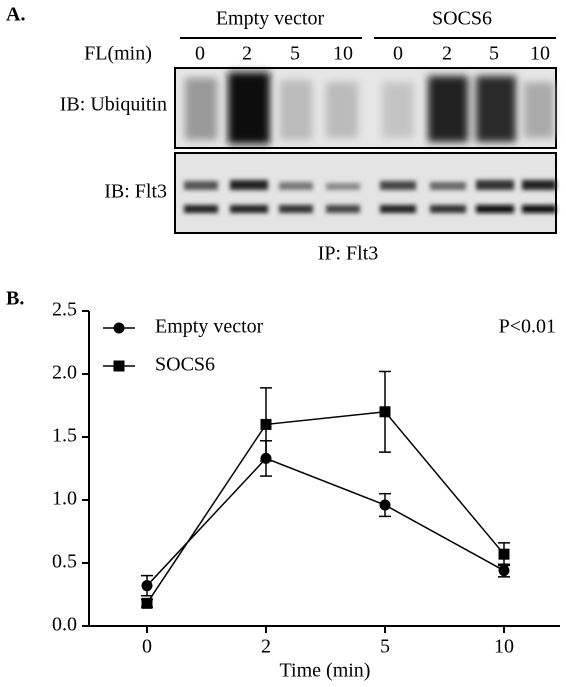 The height and width of the screenshot is (687, 566). Describe the element at coordinates (348, 254) in the screenshot. I see `ip-label: IP: Flt3` at that location.